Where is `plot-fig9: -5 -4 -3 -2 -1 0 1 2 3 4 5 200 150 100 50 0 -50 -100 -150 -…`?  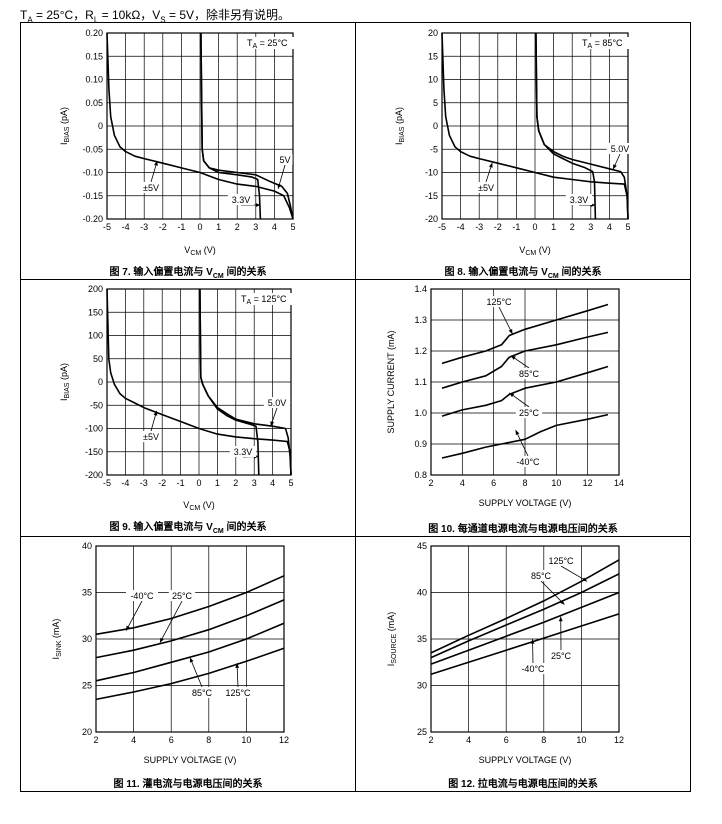
plot-fig9: -5 -4 -3 -2 -1 0 1 2 3 4 5 200 150 100 50 0 -50 -100 -150 -… is located at coordinates (180, 398).